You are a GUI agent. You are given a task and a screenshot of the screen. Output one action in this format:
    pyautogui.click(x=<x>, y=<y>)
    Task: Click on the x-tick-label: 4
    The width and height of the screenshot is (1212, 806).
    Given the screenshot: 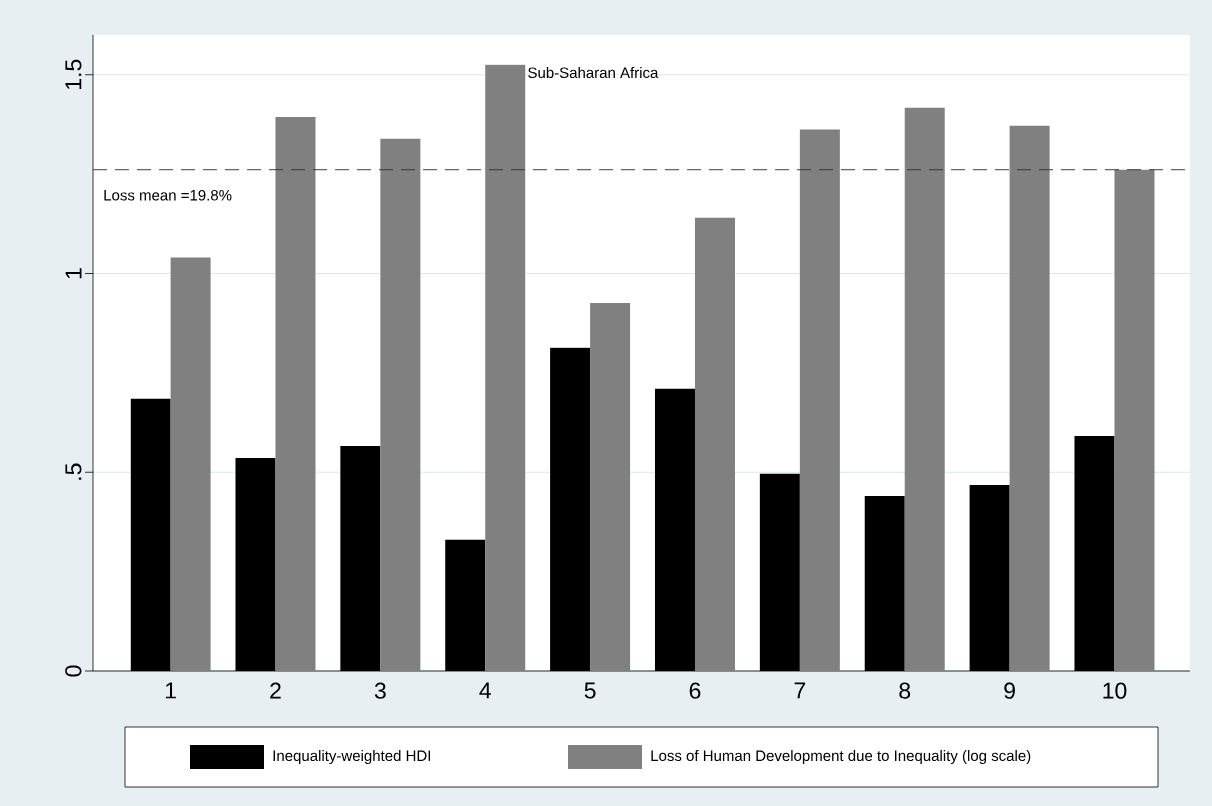 What is the action you would take?
    pyautogui.click(x=485, y=690)
    